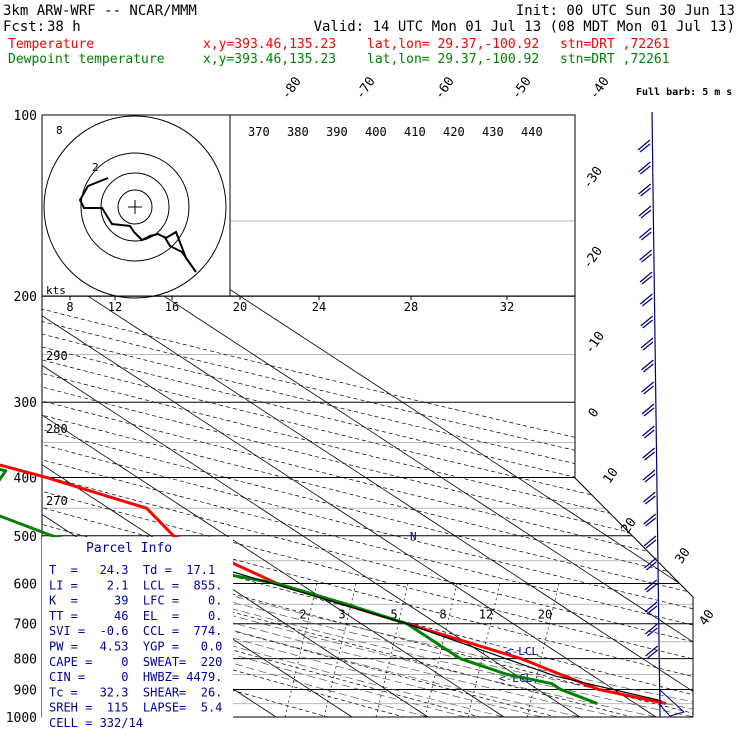 Image resolution: width=740 pixels, height=745 pixels. Describe the element at coordinates (96, 723) in the screenshot. I see `parcel-info-row: CELL = 332/14` at that location.